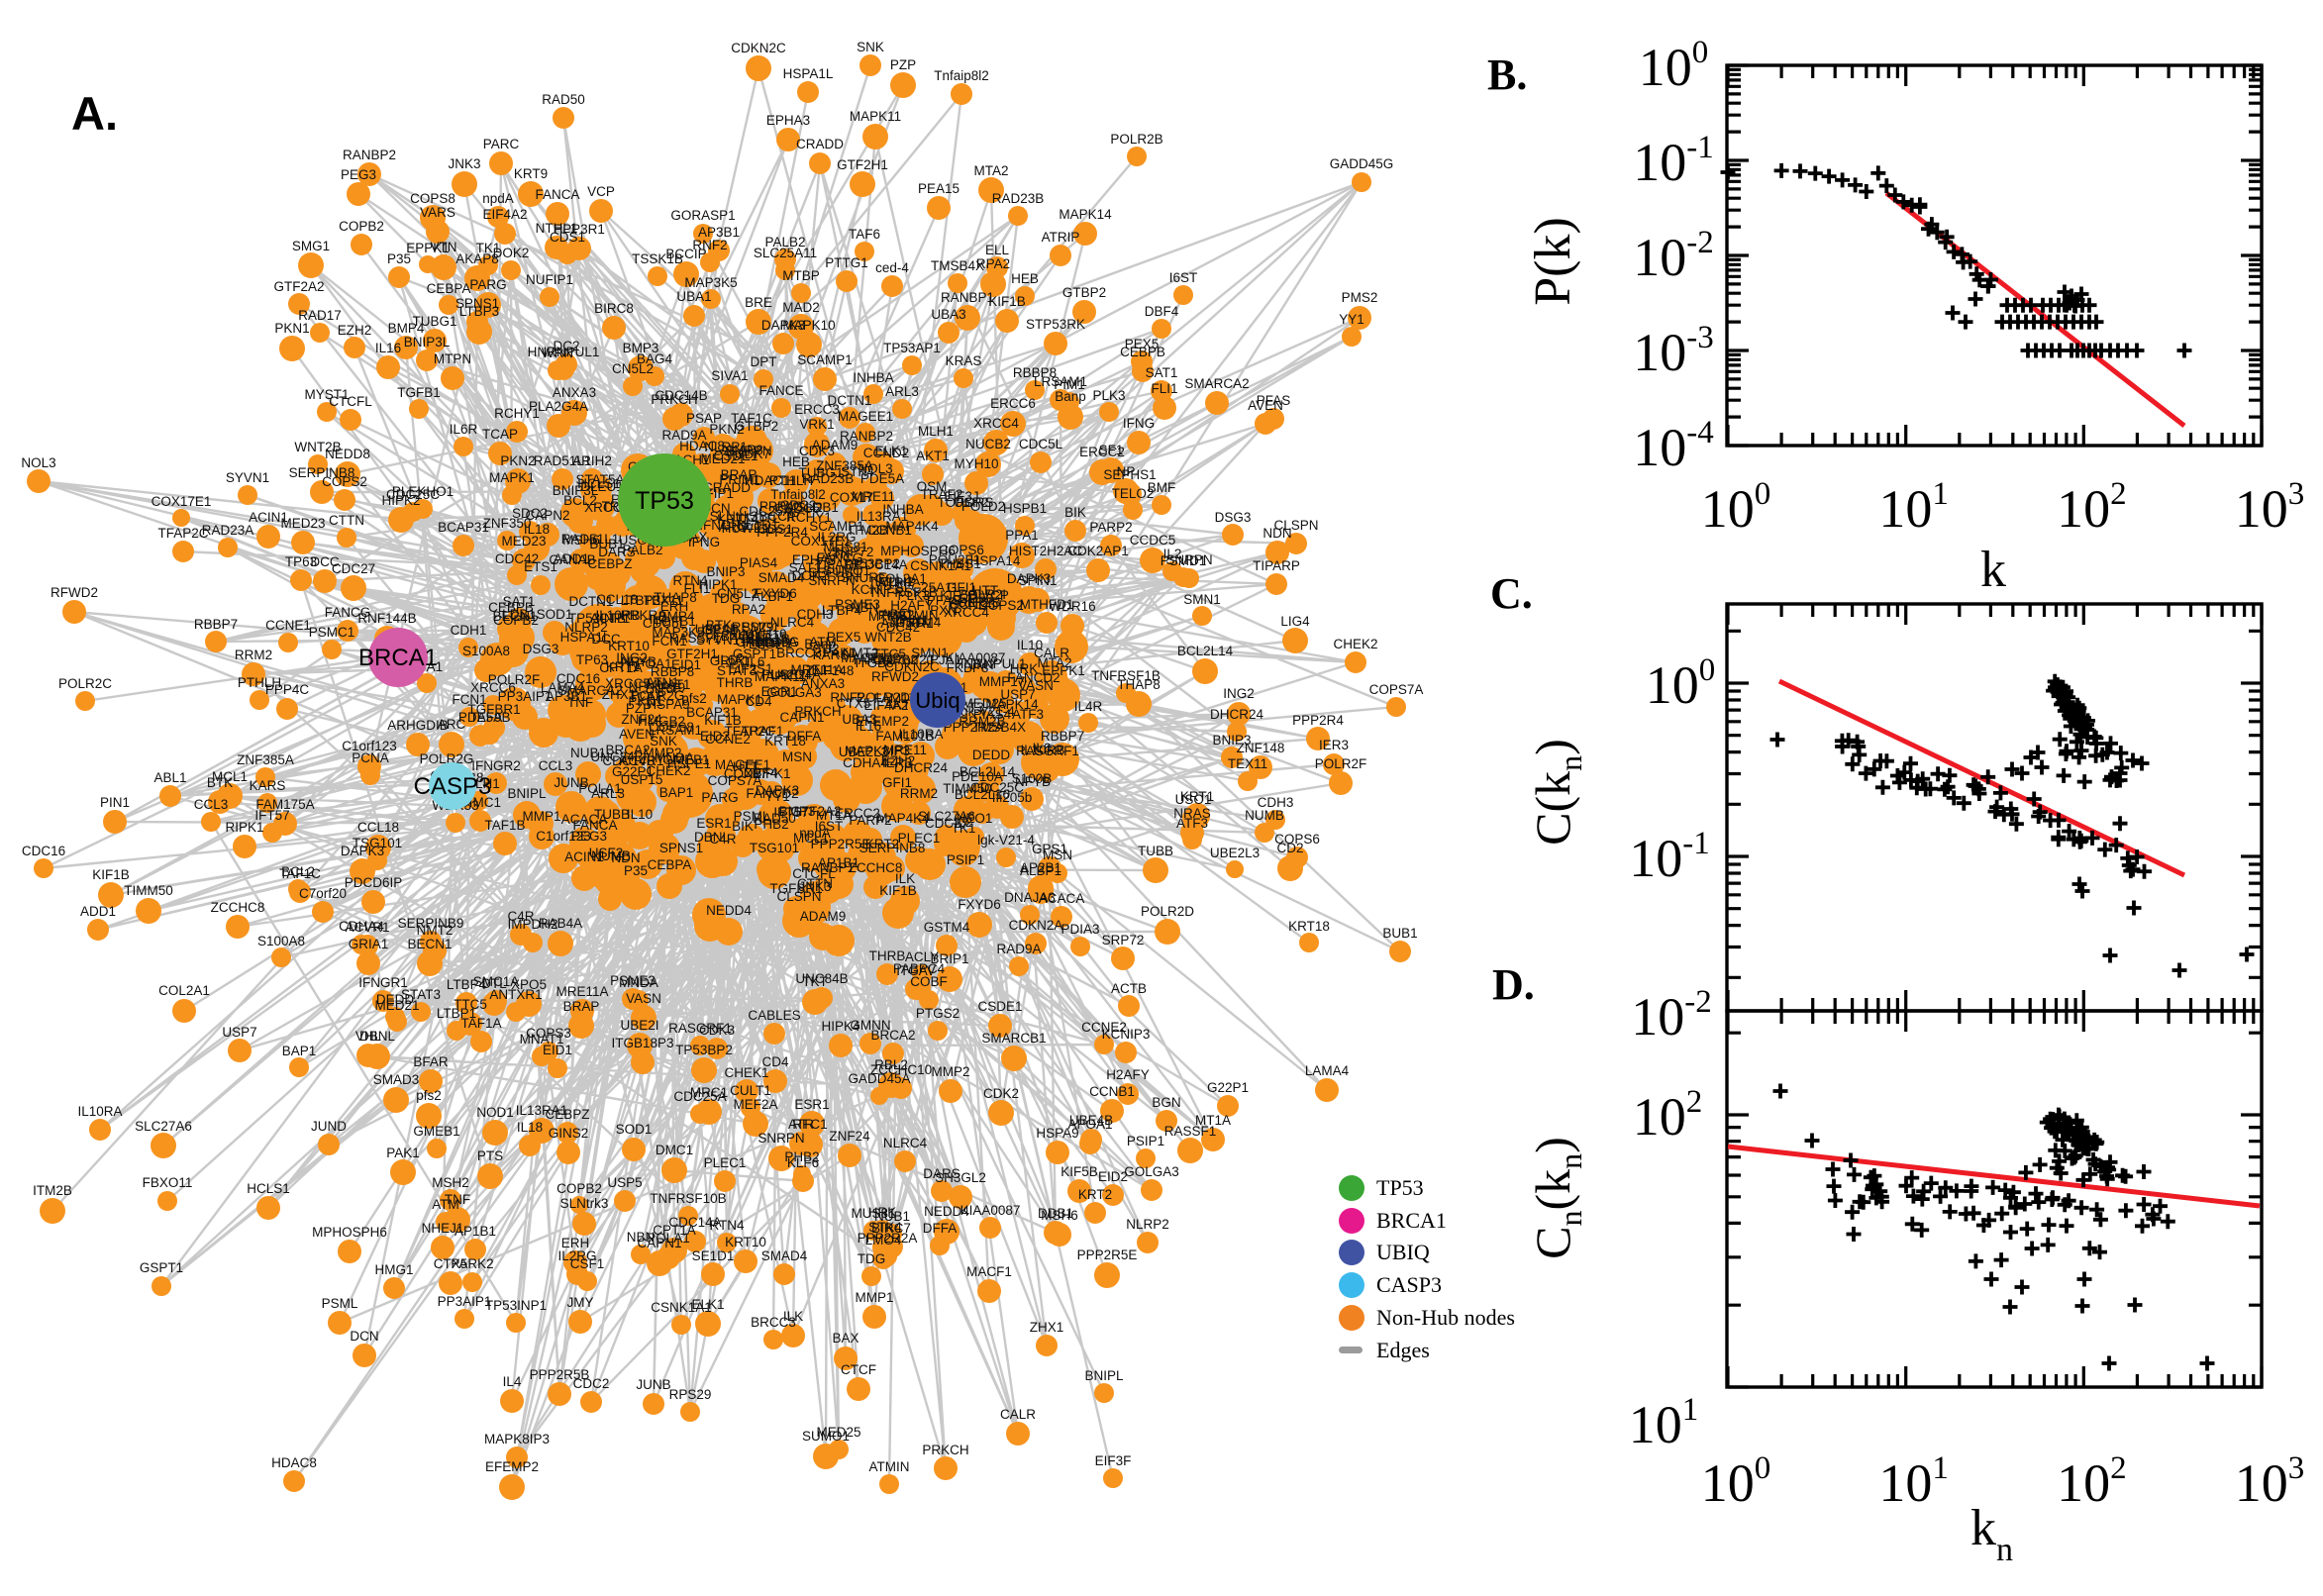 The width and height of the screenshot is (2323, 1596). Describe the element at coordinates (681, 848) in the screenshot. I see `svg-text: SPNS1` at that location.